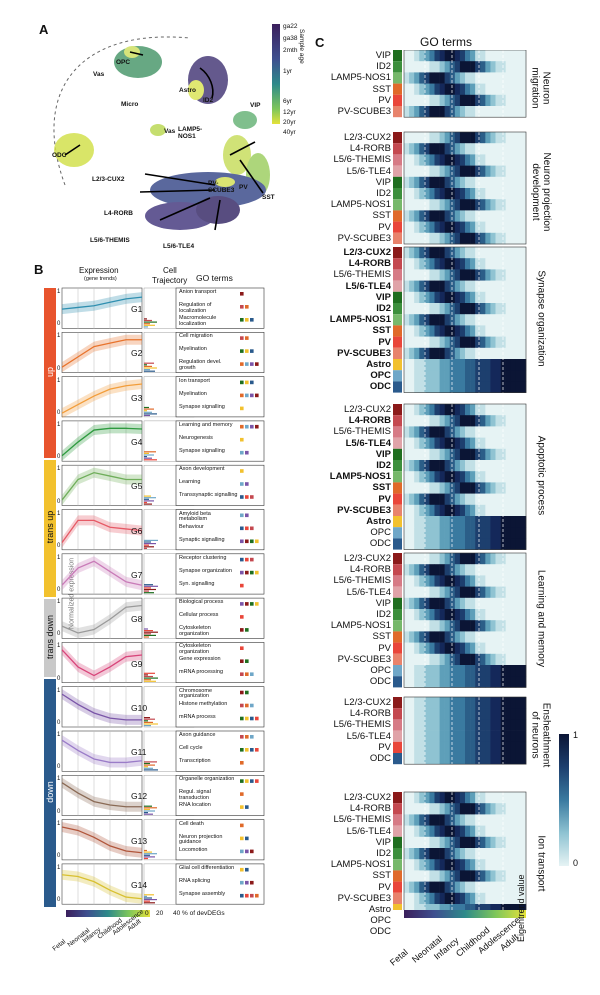 This screenshot has width=600, height=995. What do you see at coordinates (139, 885) in the screenshot?
I see `module-id: G14` at bounding box center [139, 885].